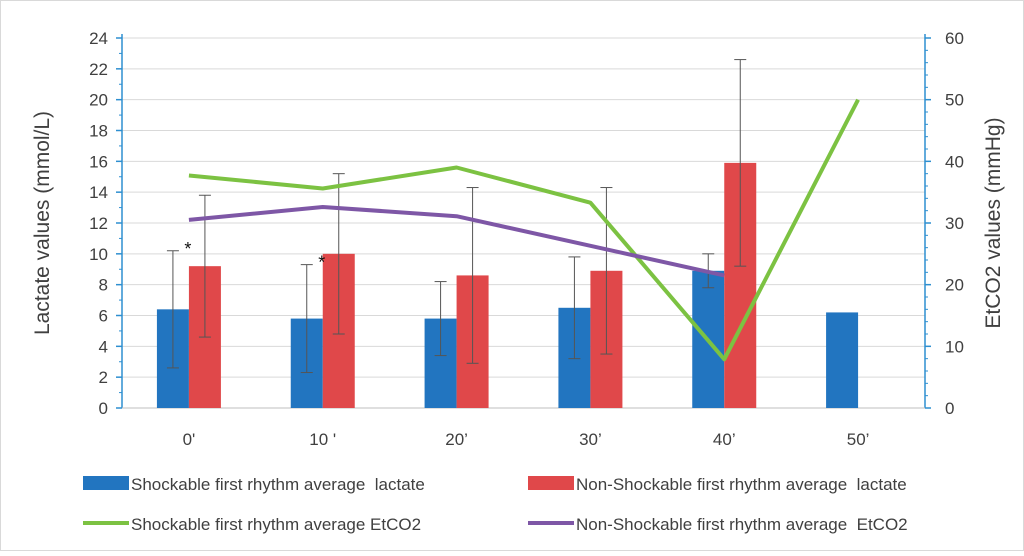  Describe the element at coordinates (103, 377) in the screenshot. I see `left-axis-tick-label: 2` at that location.